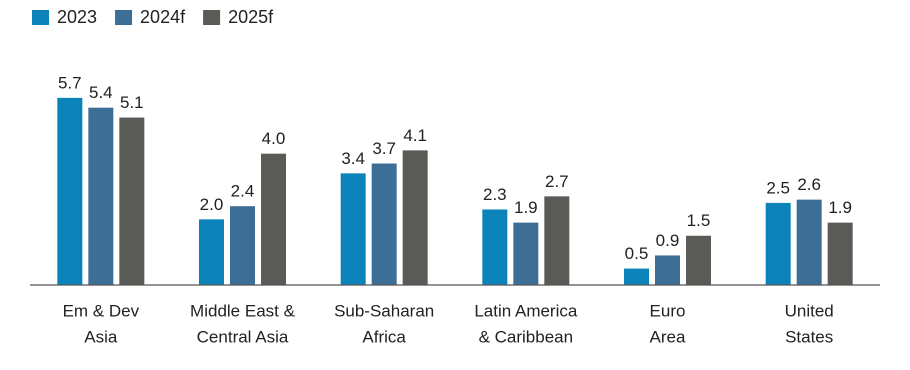 The height and width of the screenshot is (370, 910). What do you see at coordinates (557, 181) in the screenshot?
I see `value-label: 2.7` at bounding box center [557, 181].